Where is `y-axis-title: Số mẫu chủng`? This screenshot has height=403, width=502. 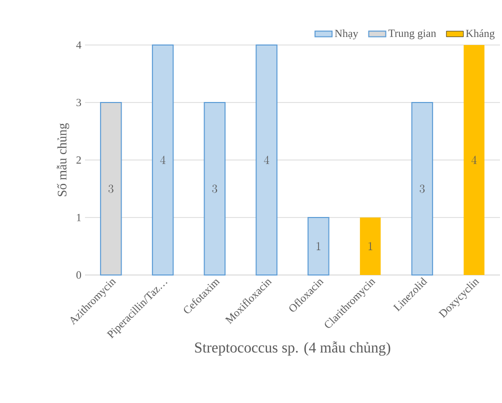 y-axis-title: Số mẫu chủng is located at coordinates (63, 159).